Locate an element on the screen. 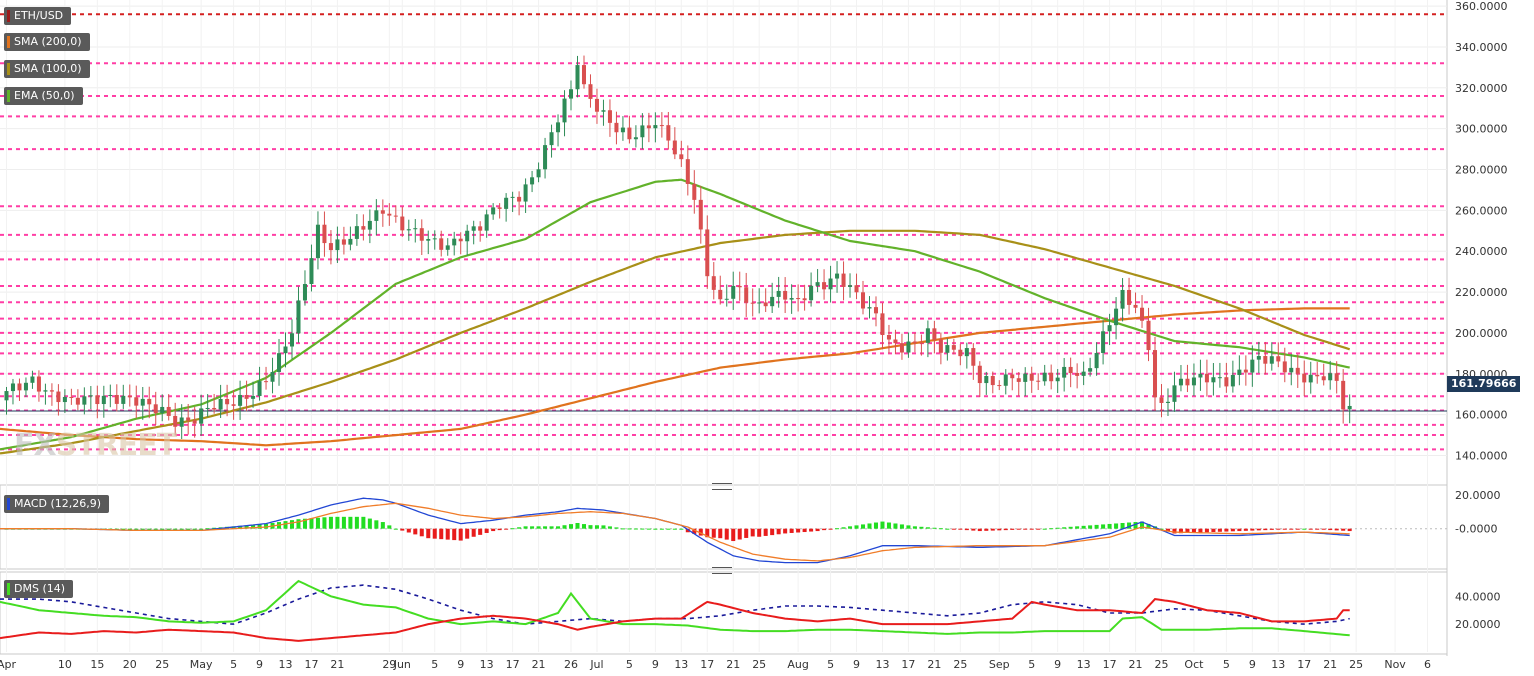 The image size is (1534, 676). date-tick-label: 13 is located at coordinates (487, 664).